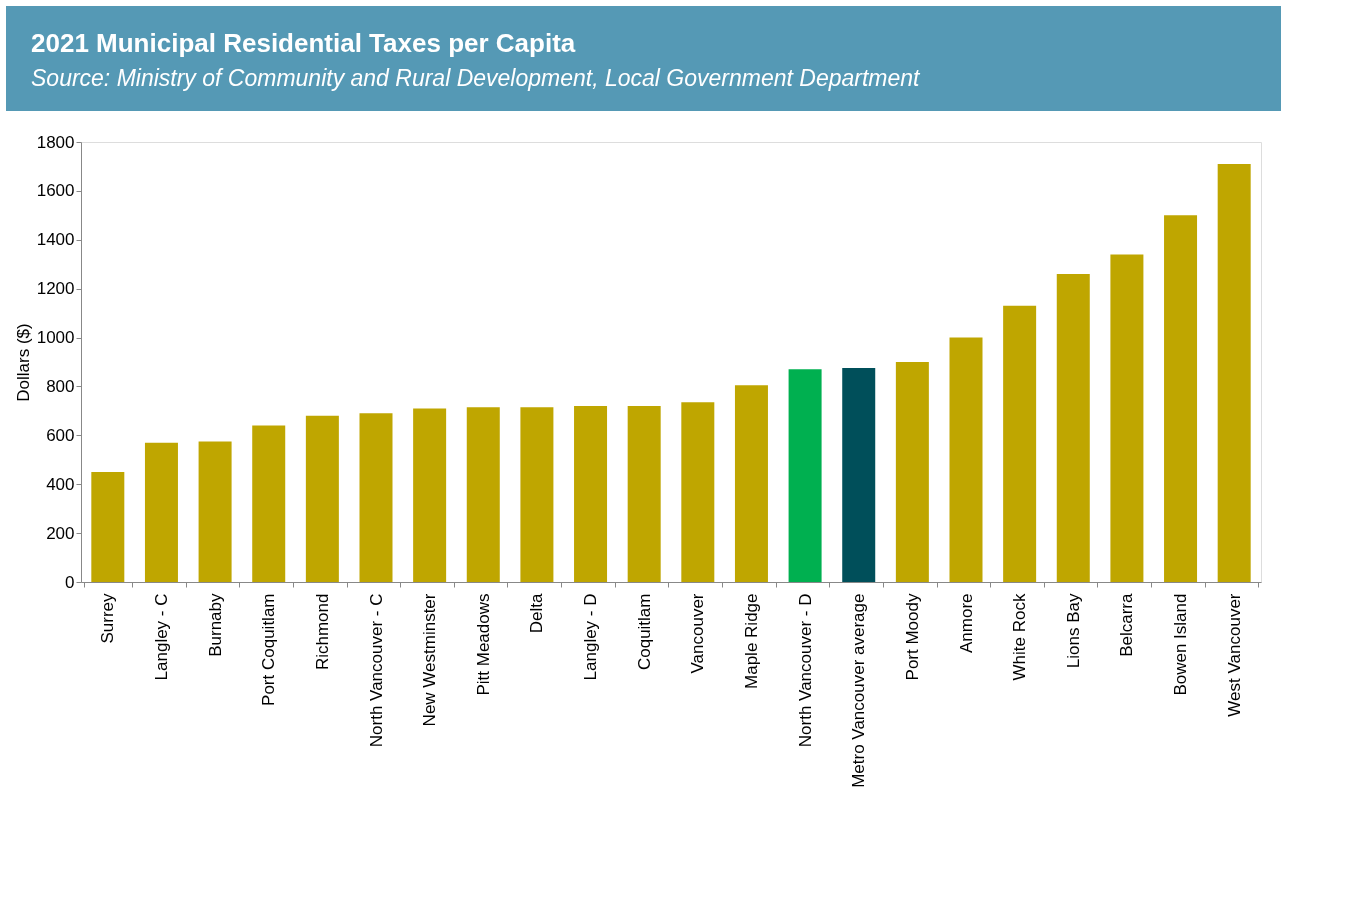 Image resolution: width=1348 pixels, height=897 pixels. What do you see at coordinates (60, 386) in the screenshot?
I see `y-tick-label: 800` at bounding box center [60, 386].